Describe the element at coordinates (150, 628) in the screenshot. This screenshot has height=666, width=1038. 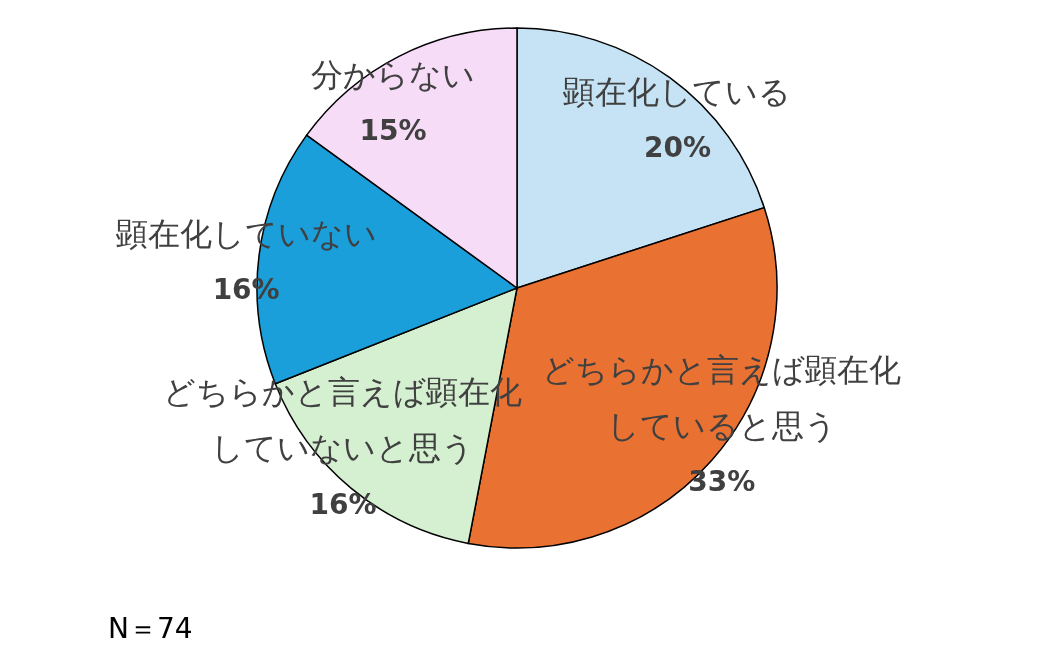
I see `text: N＝74` at that location.